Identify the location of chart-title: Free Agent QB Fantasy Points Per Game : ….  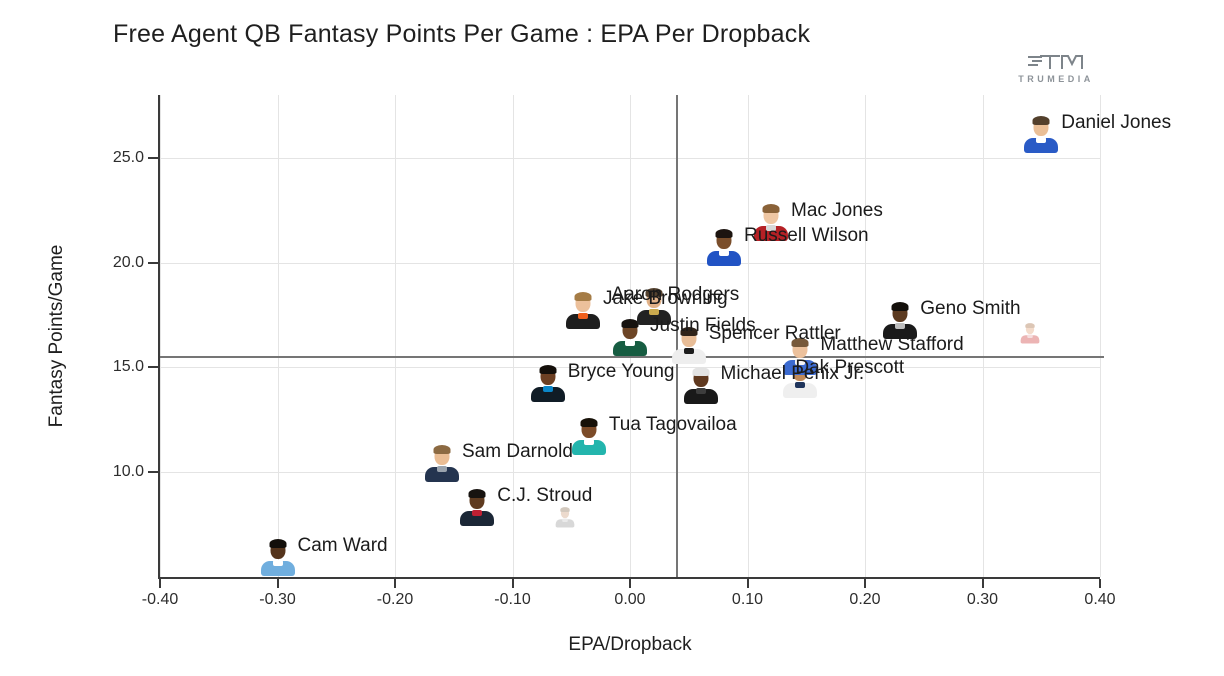
(462, 34).